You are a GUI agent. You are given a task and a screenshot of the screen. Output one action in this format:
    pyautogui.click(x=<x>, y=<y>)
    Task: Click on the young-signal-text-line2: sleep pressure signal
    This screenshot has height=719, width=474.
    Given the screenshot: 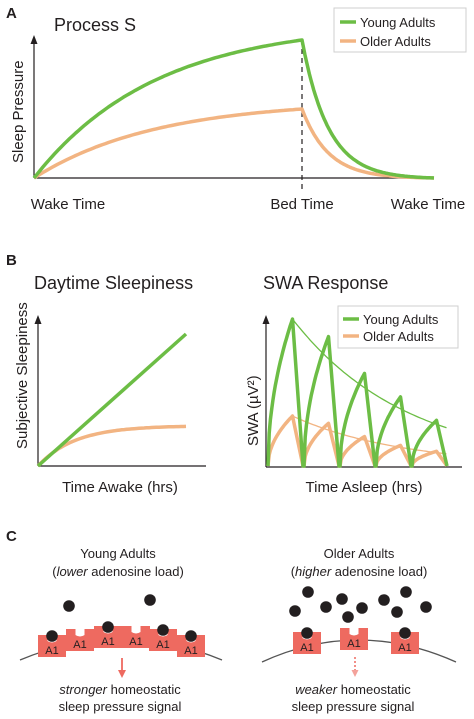 What is the action you would take?
    pyautogui.click(x=120, y=706)
    